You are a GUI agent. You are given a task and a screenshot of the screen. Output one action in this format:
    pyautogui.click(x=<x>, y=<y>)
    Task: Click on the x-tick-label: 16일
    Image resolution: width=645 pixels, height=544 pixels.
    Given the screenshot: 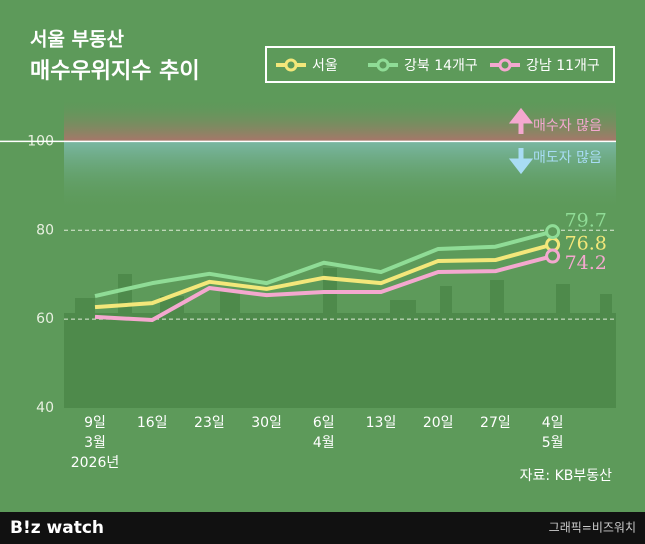 What is the action you would take?
    pyautogui.click(x=152, y=423)
    